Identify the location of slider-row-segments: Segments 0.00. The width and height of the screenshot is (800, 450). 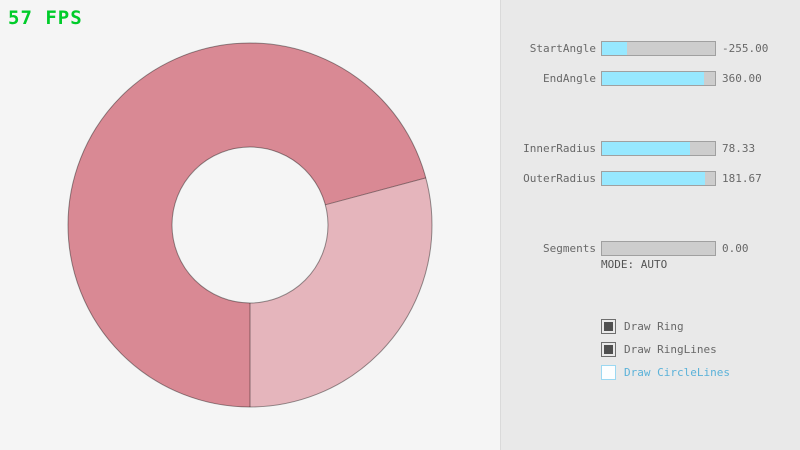
(650, 248).